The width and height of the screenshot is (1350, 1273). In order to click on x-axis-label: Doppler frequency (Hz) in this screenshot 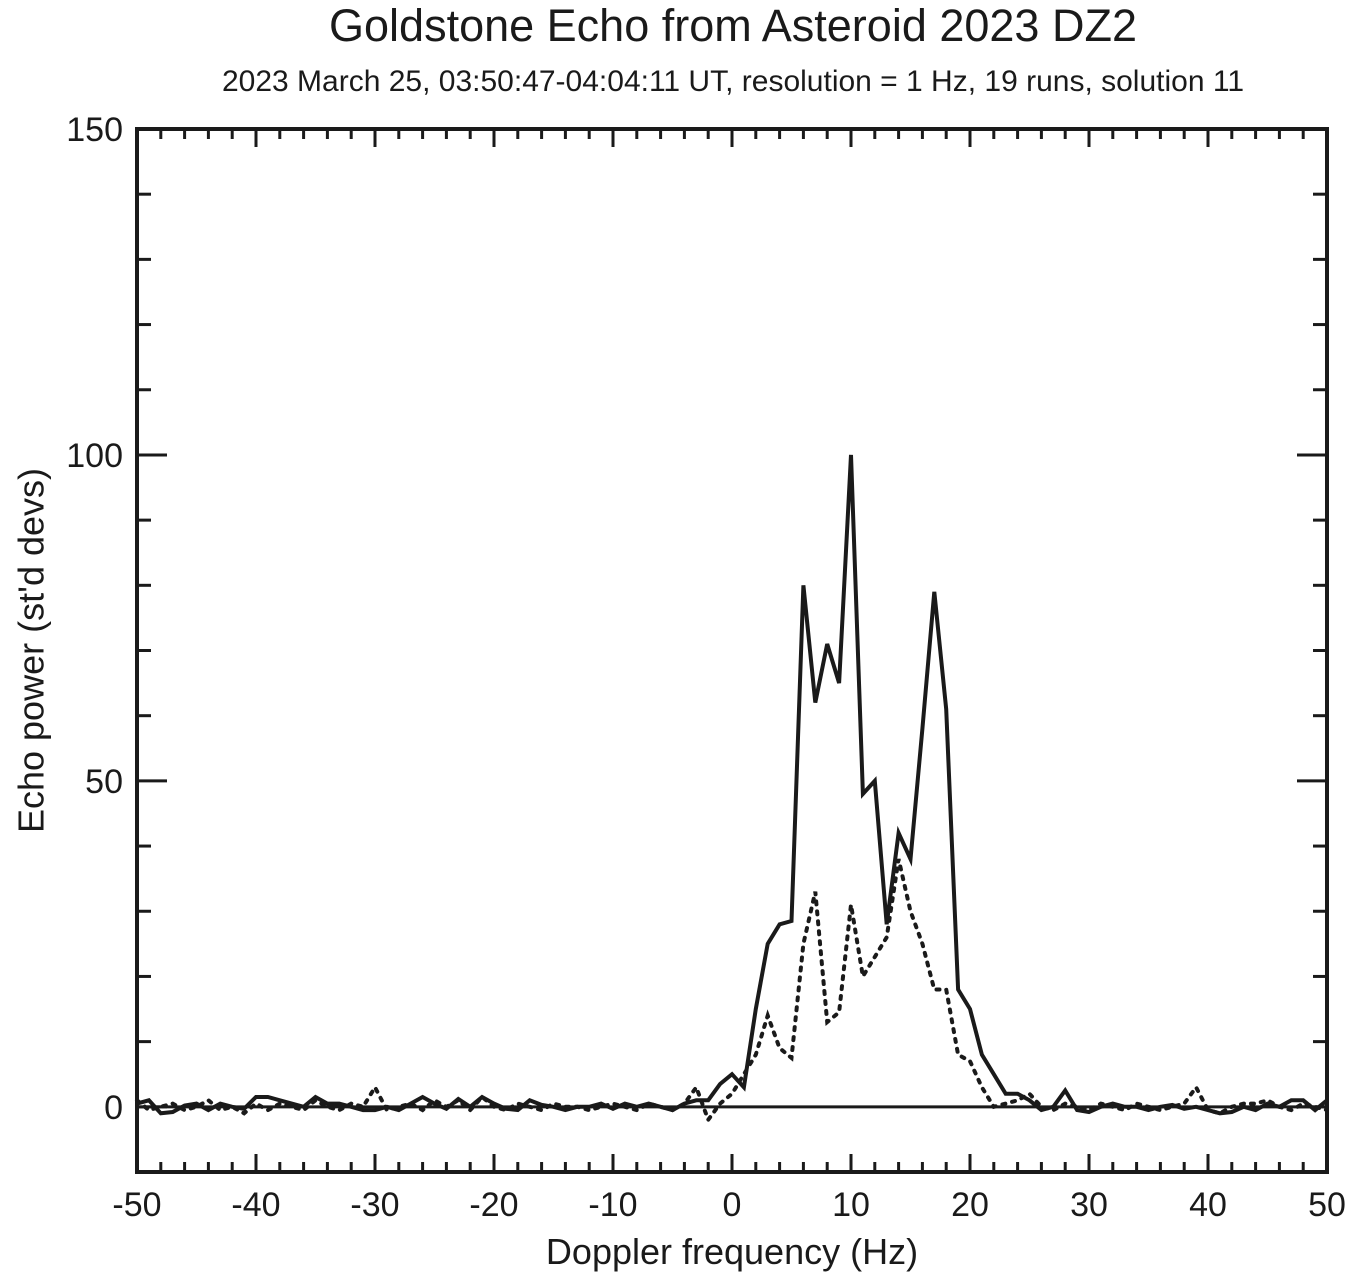, I will do `click(732, 1251)`.